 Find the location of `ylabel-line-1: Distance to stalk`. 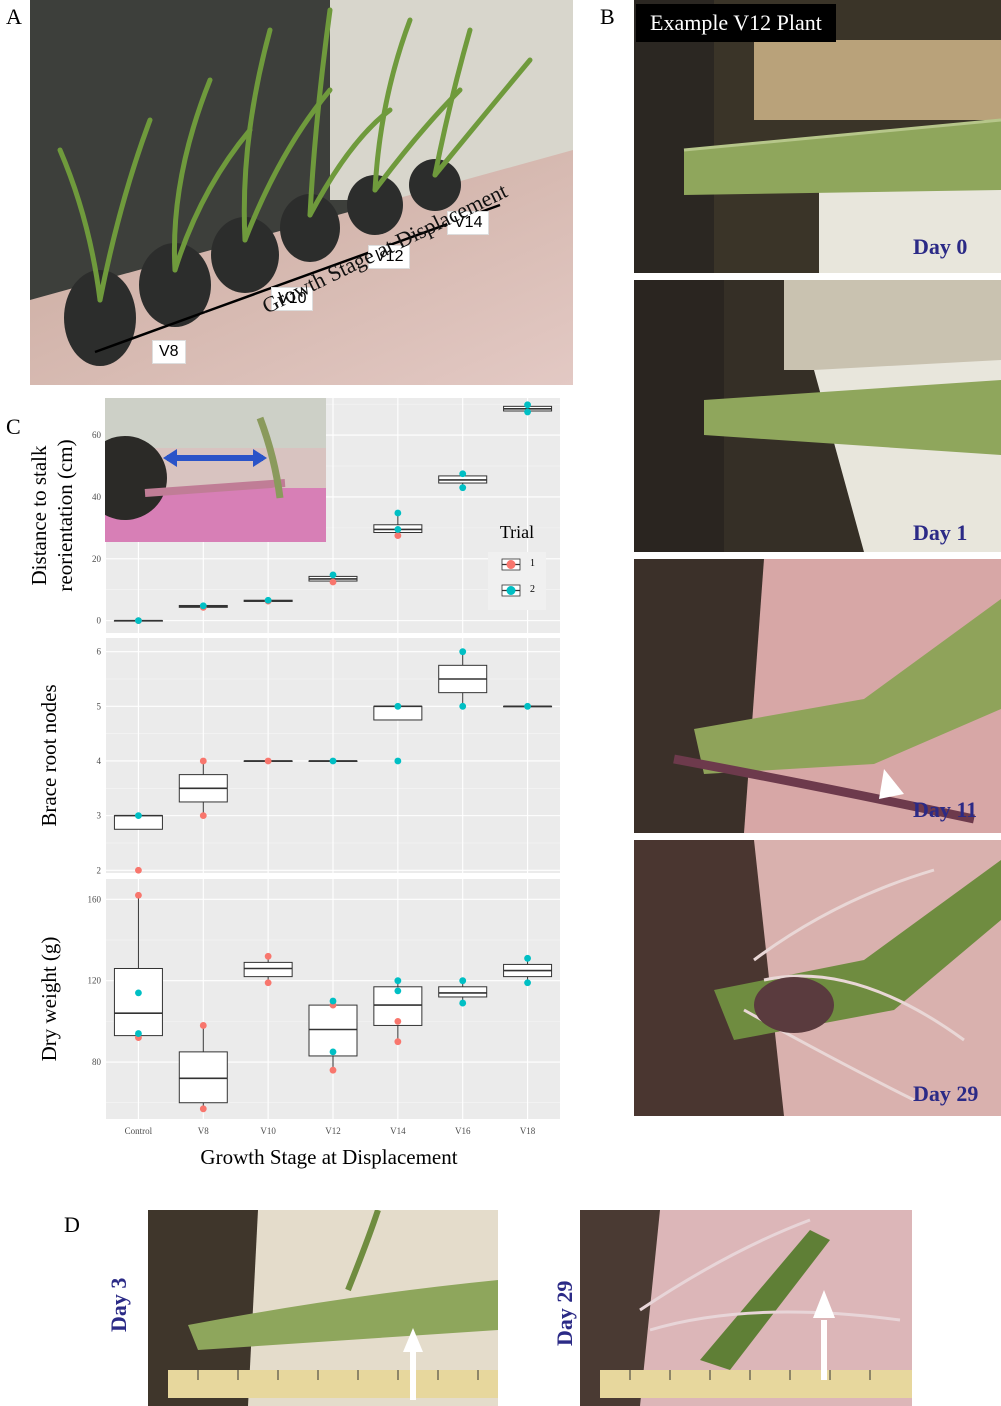

ylabel-line-1: Distance to stalk is located at coordinates (39, 515).